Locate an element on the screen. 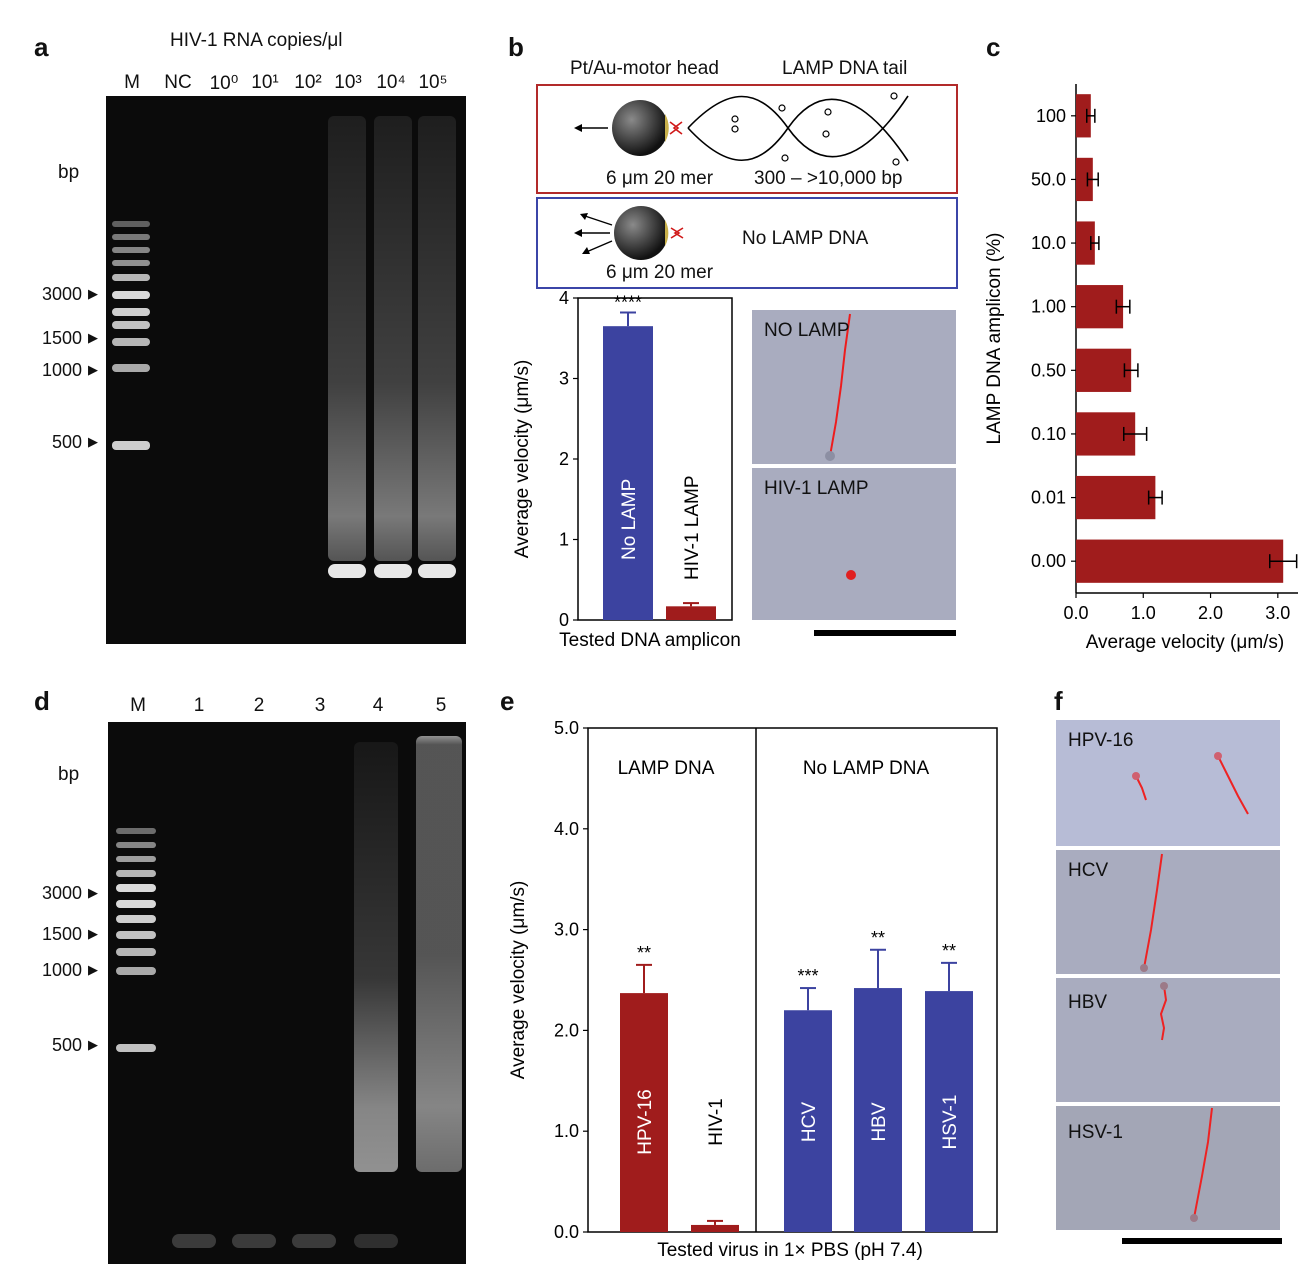 The width and height of the screenshot is (1302, 1282). no-lamp-trajectory is located at coordinates (838, 387).